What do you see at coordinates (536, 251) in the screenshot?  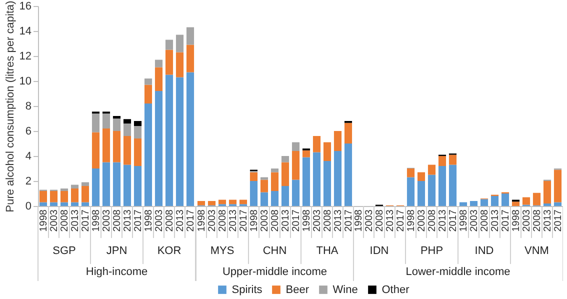 I see `text: VNM` at bounding box center [536, 251].